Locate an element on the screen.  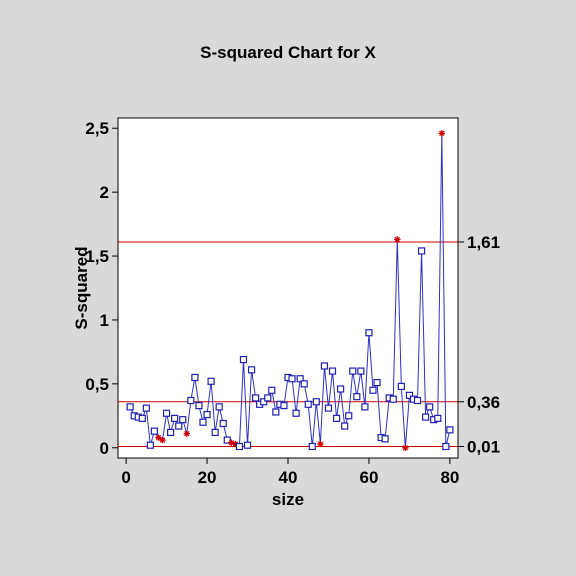
x-axis-ticks: 0 20 40 60 80 is located at coordinates (290, 472).